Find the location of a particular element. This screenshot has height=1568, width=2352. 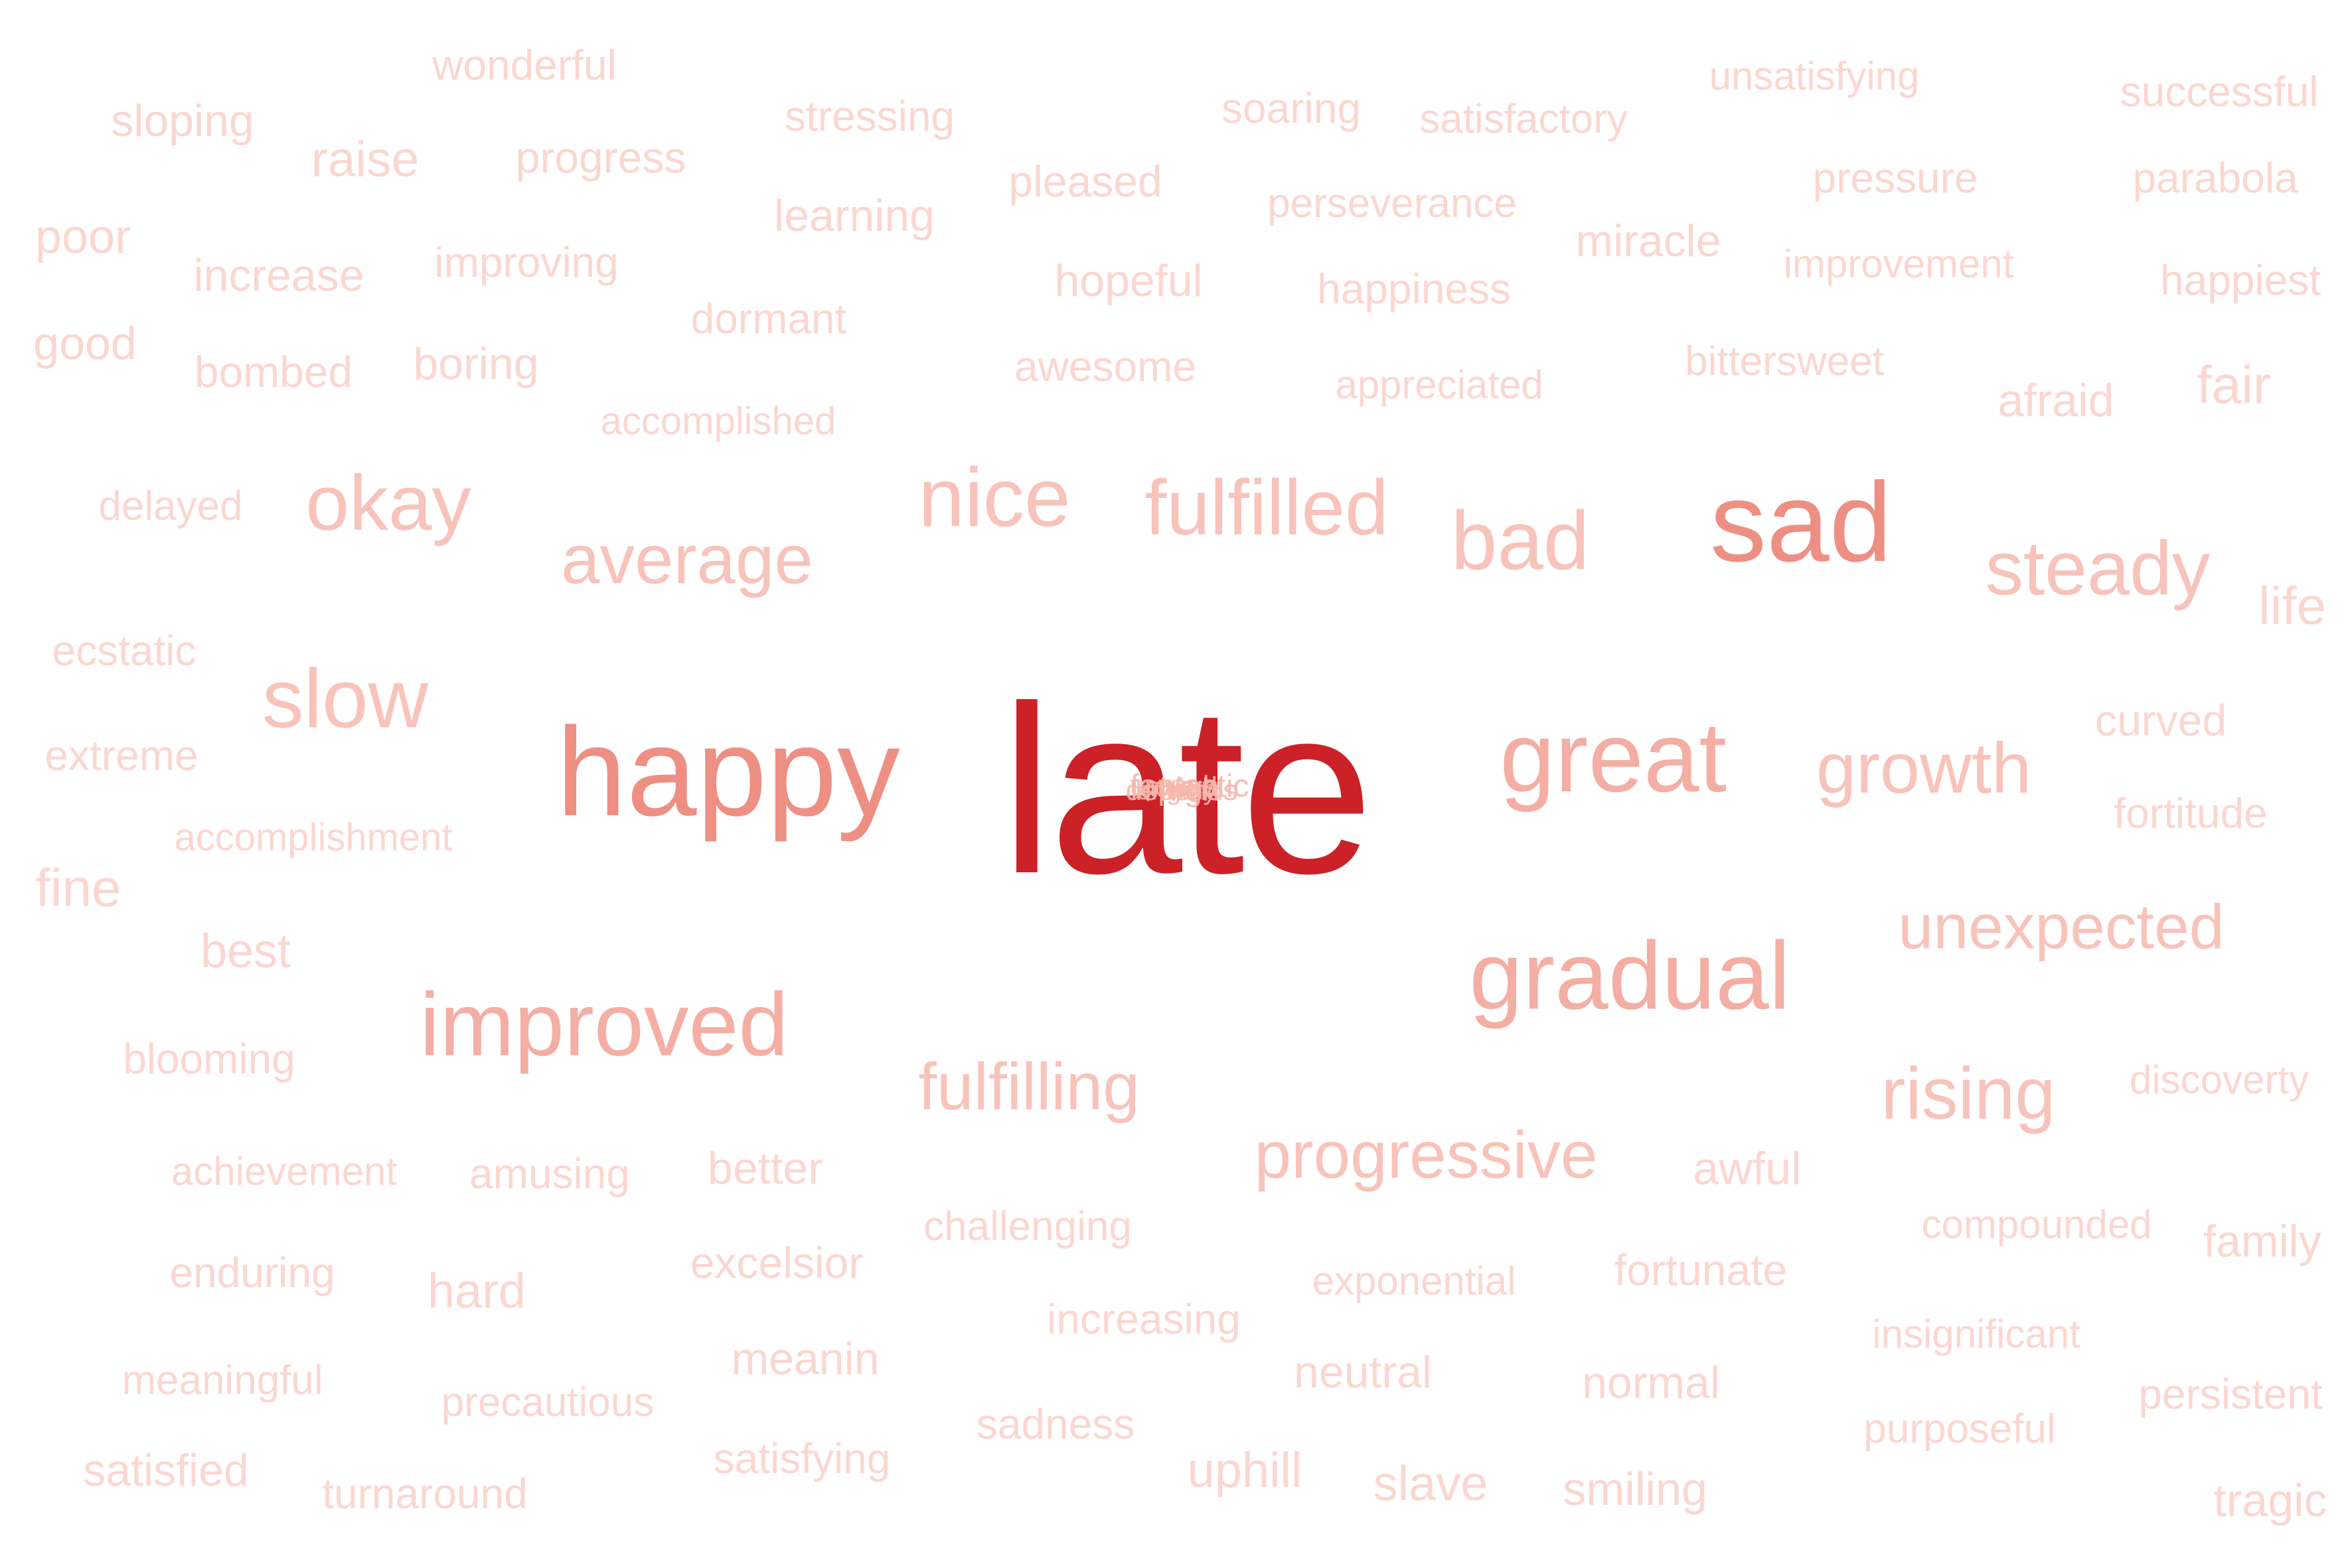

word-miracle: miracle is located at coordinates (1648, 241).